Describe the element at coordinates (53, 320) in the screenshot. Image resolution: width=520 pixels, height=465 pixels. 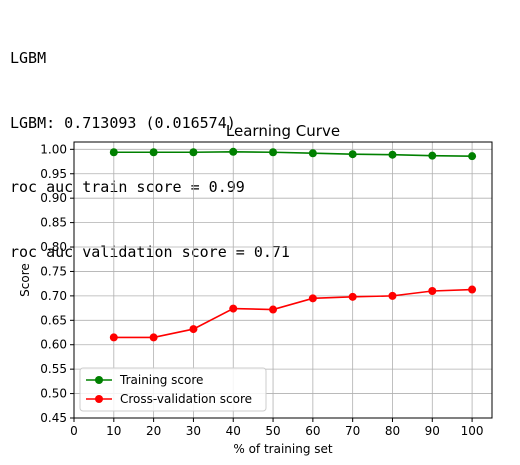
I see `y-tick-label: 0.65` at that location.